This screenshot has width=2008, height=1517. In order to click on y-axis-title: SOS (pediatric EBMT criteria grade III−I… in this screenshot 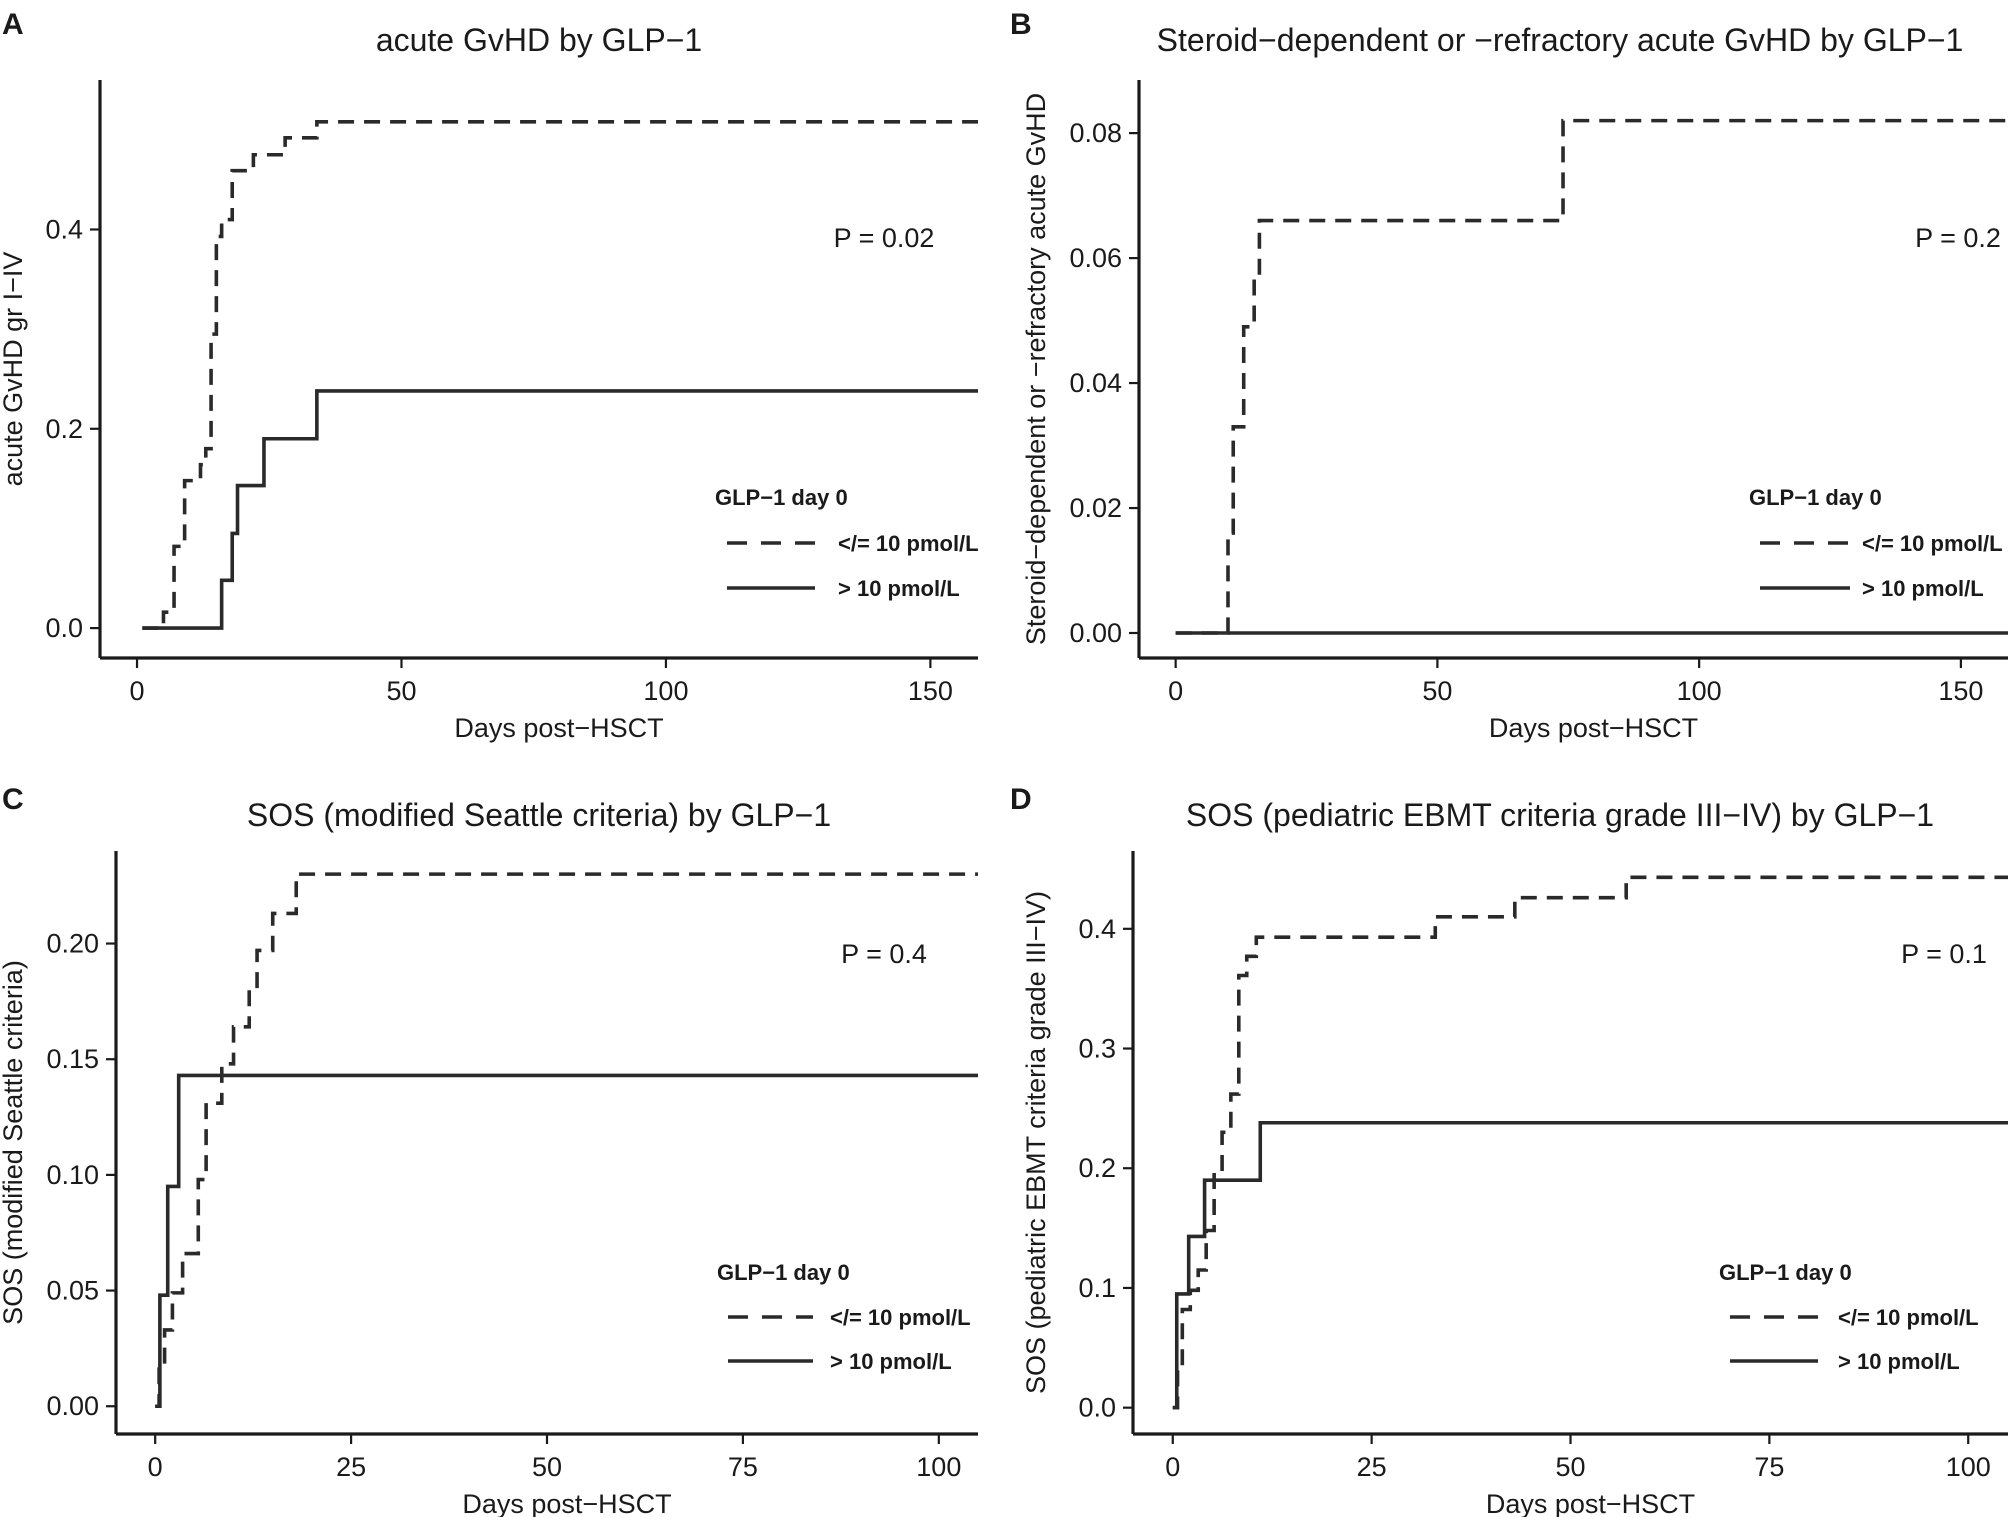, I will do `click(1036, 1142)`.